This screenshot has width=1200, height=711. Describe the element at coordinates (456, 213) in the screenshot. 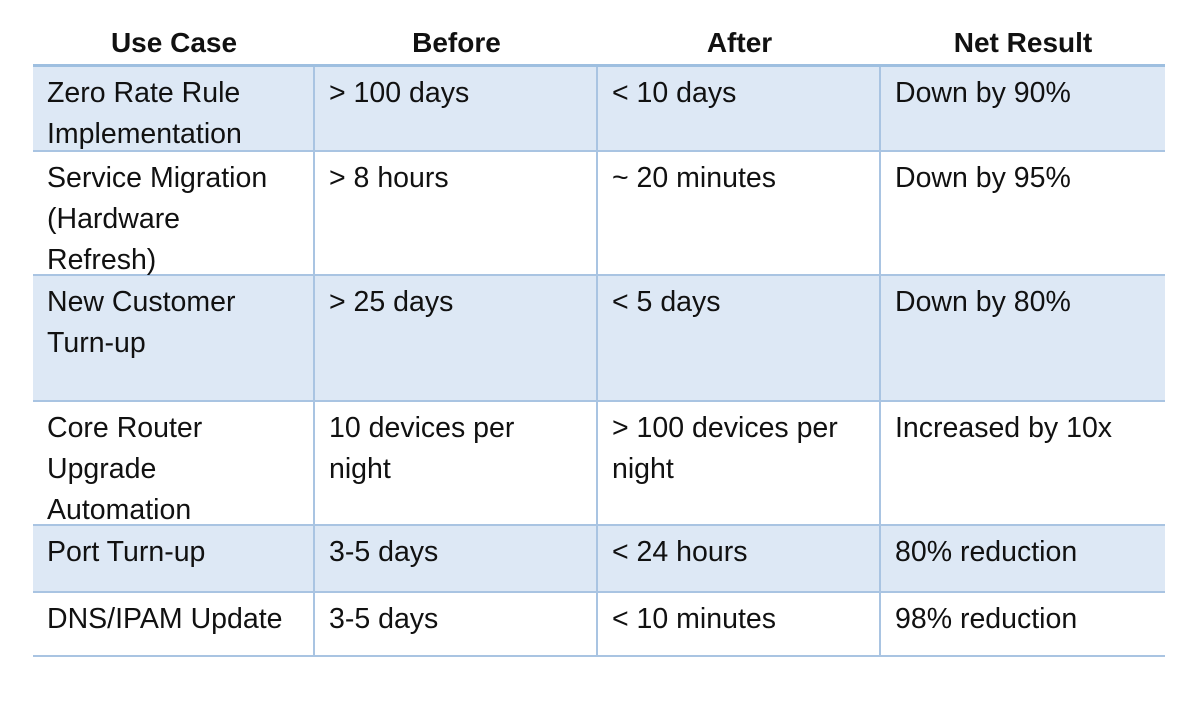

I see `before-cell: > 8 hours` at that location.